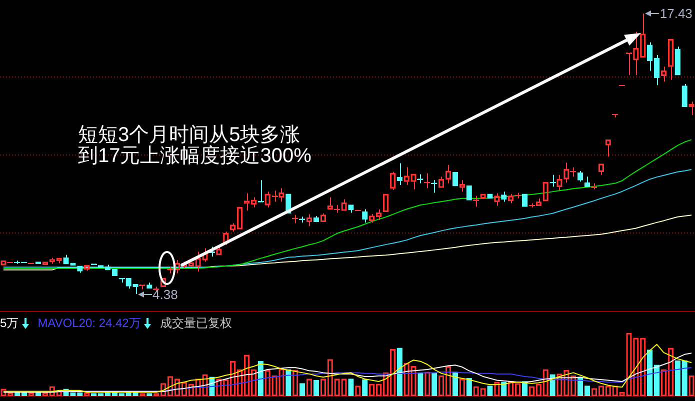 This screenshot has height=401, width=695. I want to click on text: 成交量已复权, so click(196, 323).